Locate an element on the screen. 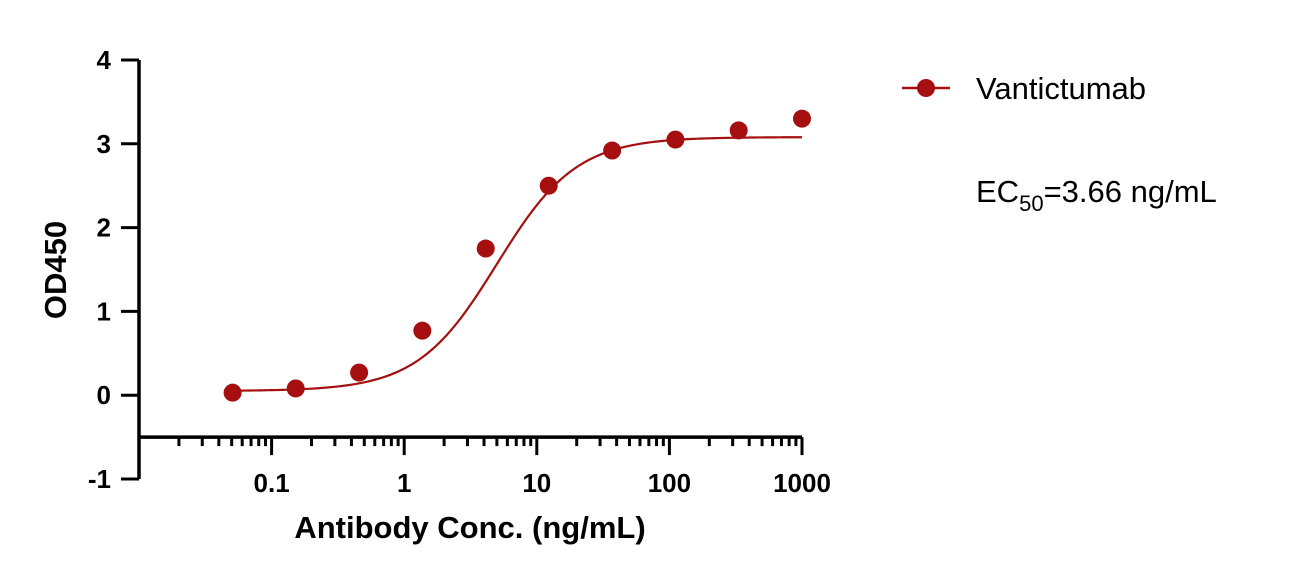  legend-entry-vantictumab: Vantictumab is located at coordinates (1061, 88).